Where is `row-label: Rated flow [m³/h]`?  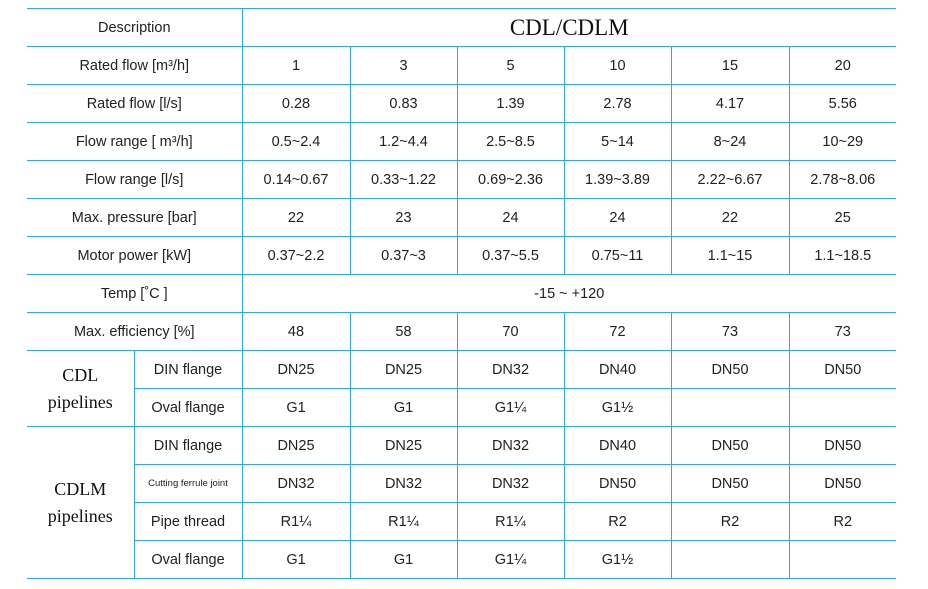 row-label: Rated flow [m³/h] is located at coordinates (135, 65).